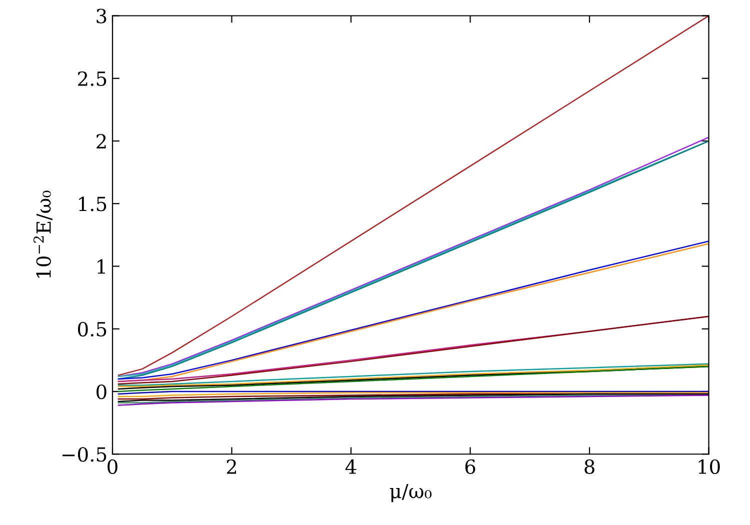  I want to click on x-tick-label: 4, so click(350, 466).